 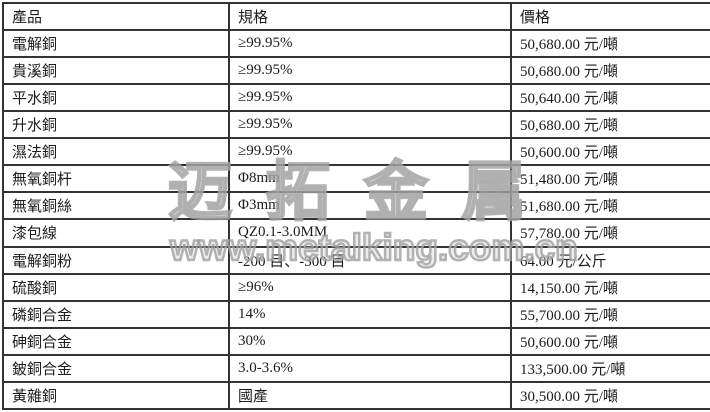 What do you see at coordinates (116, 206) in the screenshot?
I see `product-cell: 無氧銅絲` at bounding box center [116, 206].